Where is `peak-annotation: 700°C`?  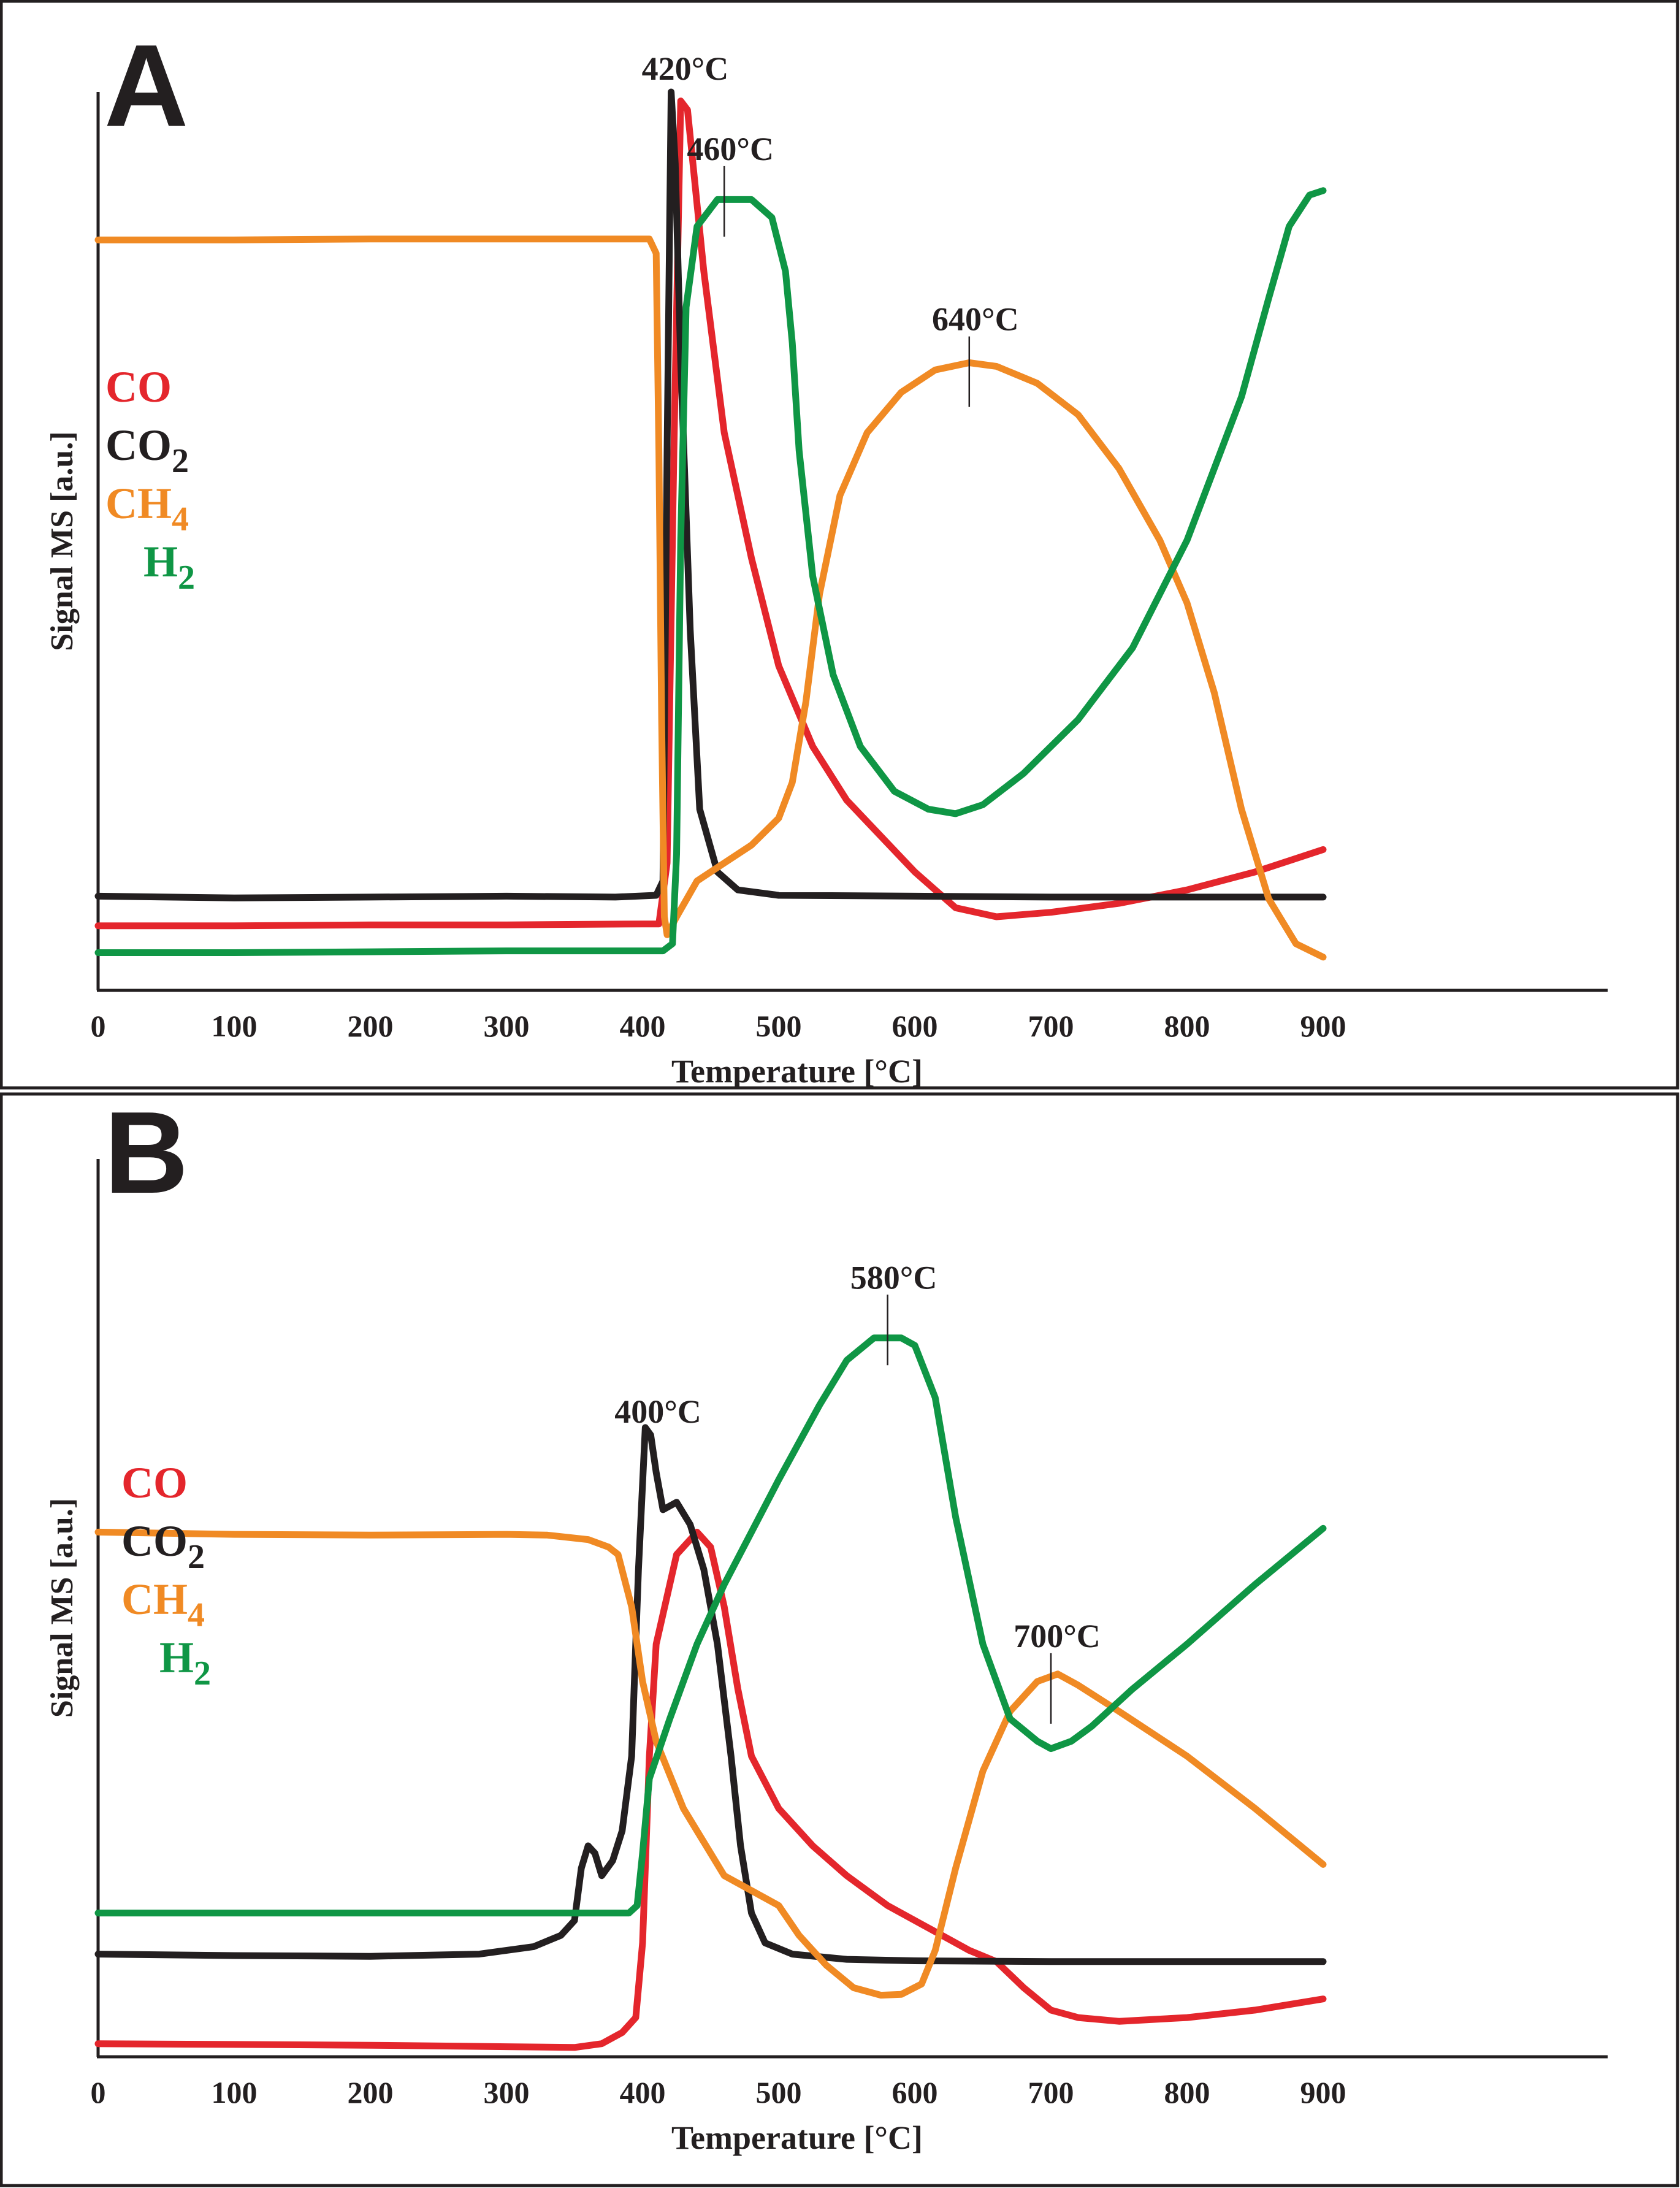
peak-annotation: 700°C is located at coordinates (1057, 1636).